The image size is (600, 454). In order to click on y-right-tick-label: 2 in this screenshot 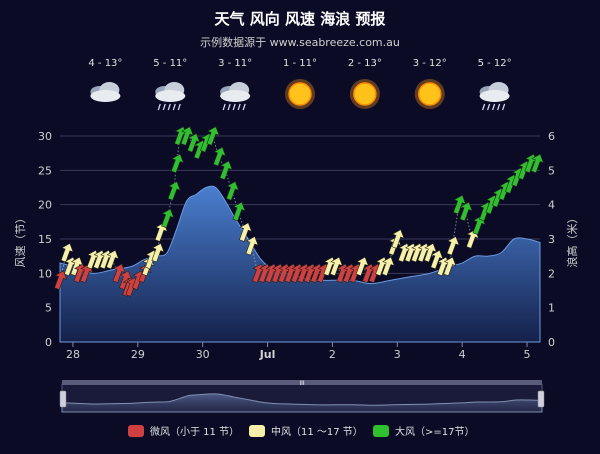, I will do `click(551, 273)`.